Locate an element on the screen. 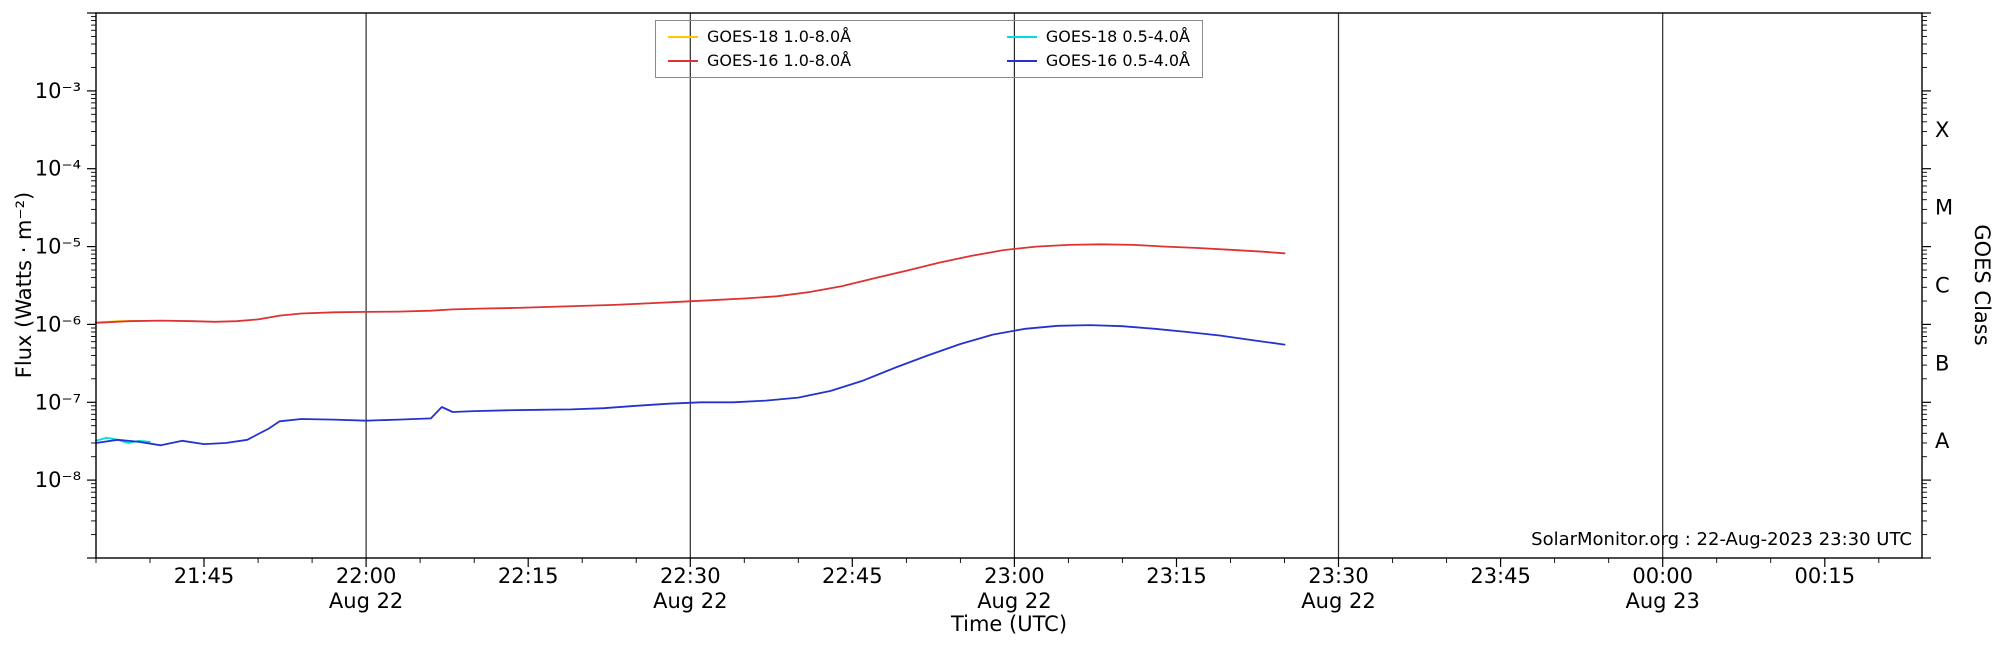  x-tick-label: 23:30 is located at coordinates (1338, 576).